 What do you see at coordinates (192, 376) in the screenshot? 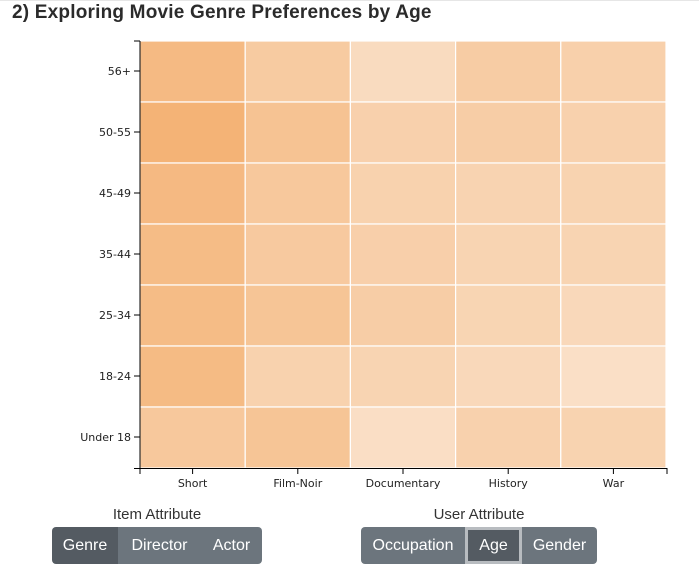
I see `heatmap-cell-18-24-Short` at bounding box center [192, 376].